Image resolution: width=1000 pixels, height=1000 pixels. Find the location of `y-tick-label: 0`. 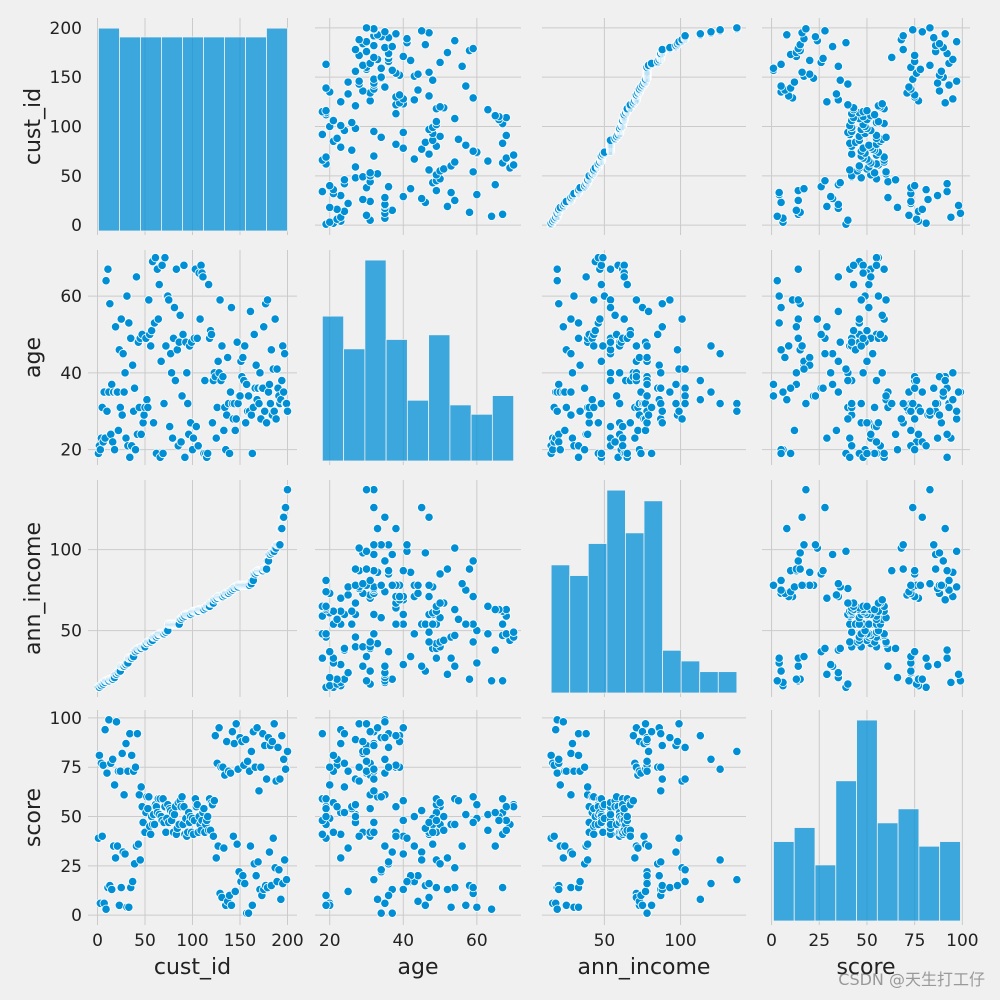

y-tick-label: 0 is located at coordinates (76, 916).